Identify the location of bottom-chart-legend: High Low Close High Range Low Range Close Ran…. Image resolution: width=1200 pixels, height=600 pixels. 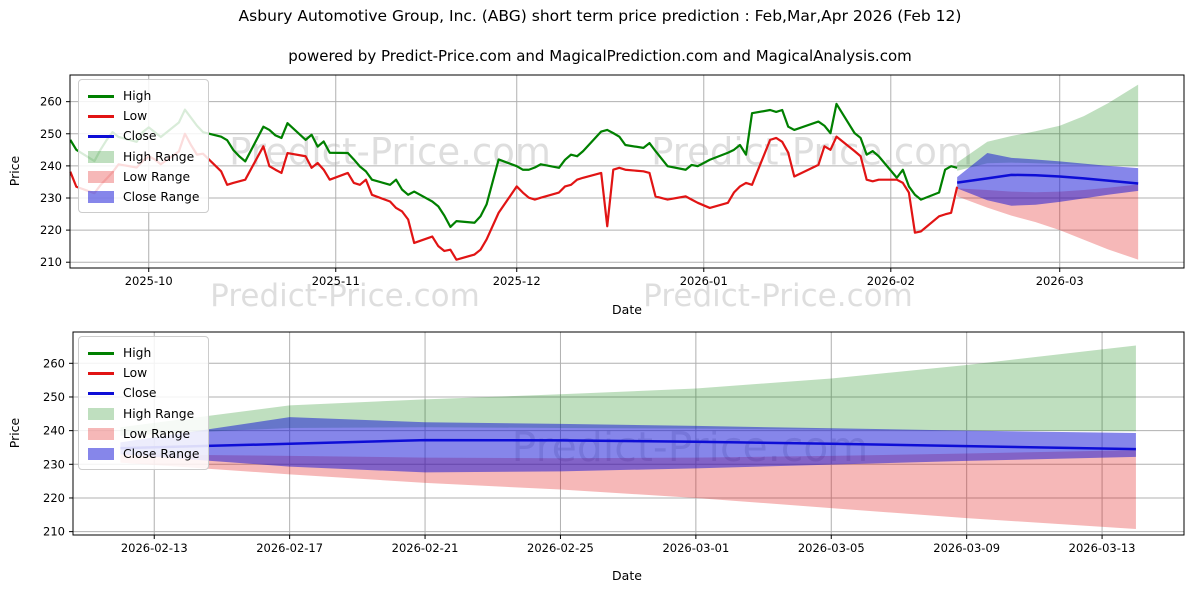
(144, 403).